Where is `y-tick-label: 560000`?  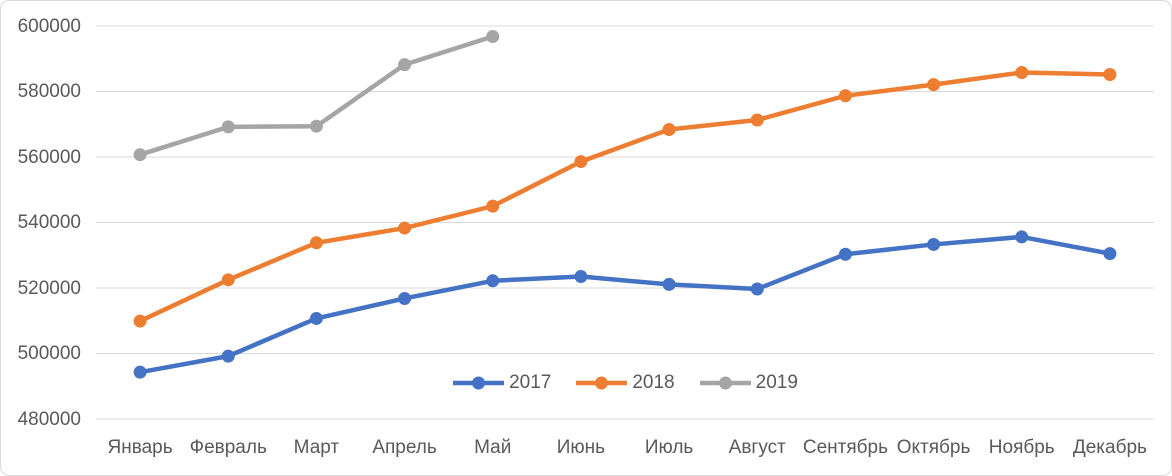
y-tick-label: 560000 is located at coordinates (49, 157).